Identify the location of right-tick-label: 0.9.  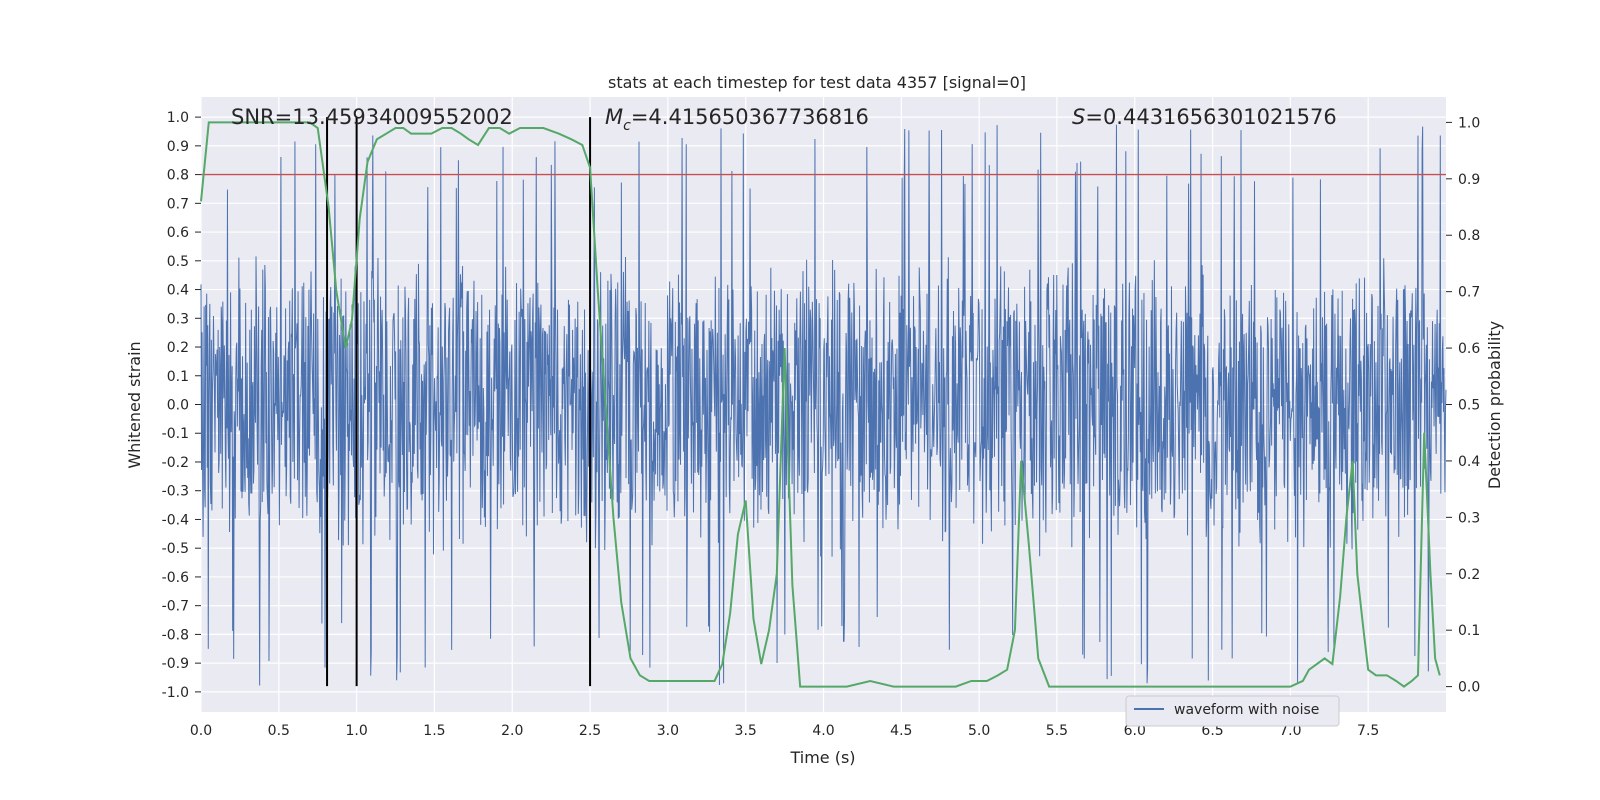
(1469, 180).